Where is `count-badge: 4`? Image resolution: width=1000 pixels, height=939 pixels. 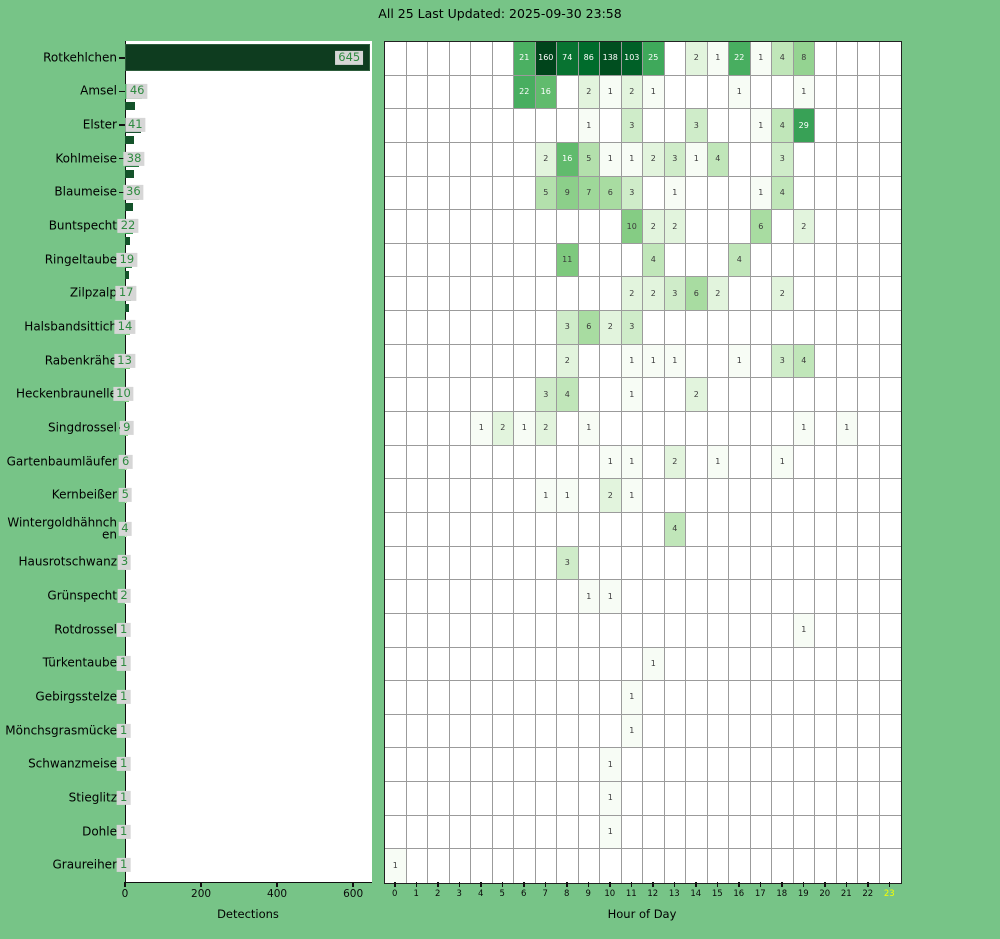
count-badge: 4 is located at coordinates (125, 528).